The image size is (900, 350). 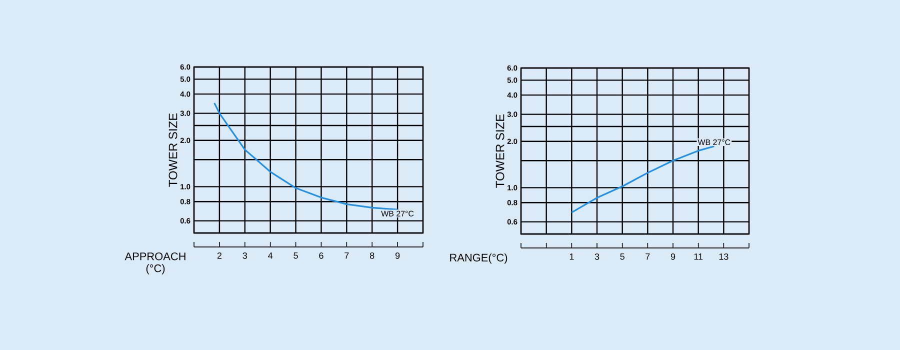 I want to click on x-tick-label: 1, so click(x=572, y=256).